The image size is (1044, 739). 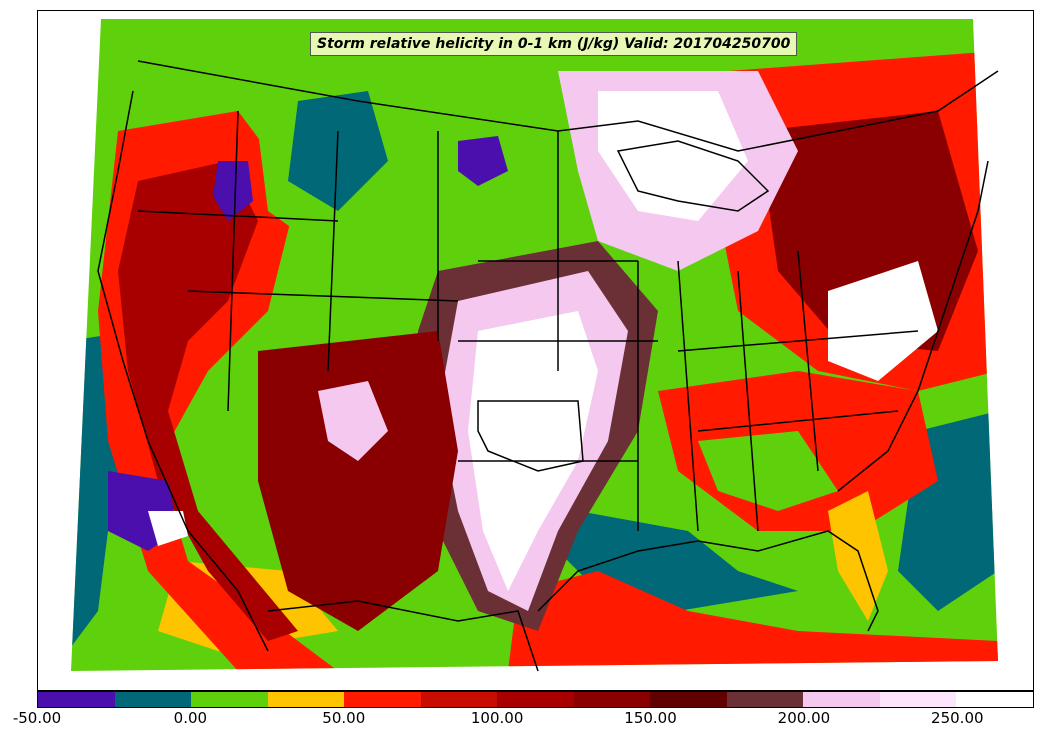 What do you see at coordinates (190, 718) in the screenshot?
I see `colorbar-tick-label: 0.00` at bounding box center [190, 718].